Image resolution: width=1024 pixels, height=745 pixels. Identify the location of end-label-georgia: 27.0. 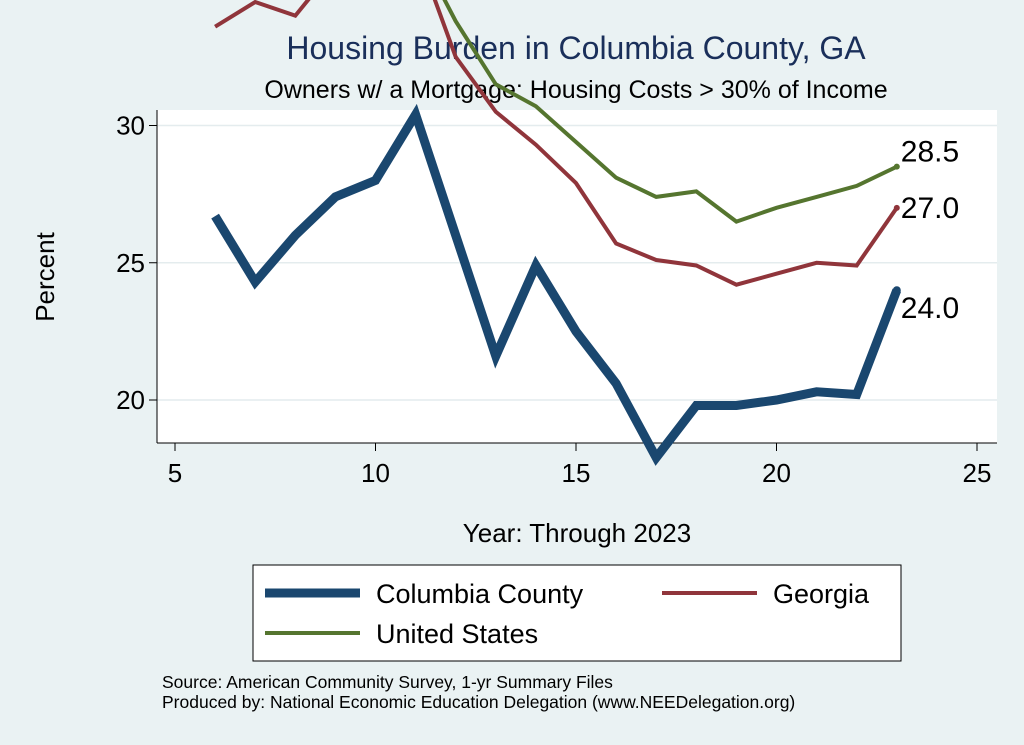
(930, 208).